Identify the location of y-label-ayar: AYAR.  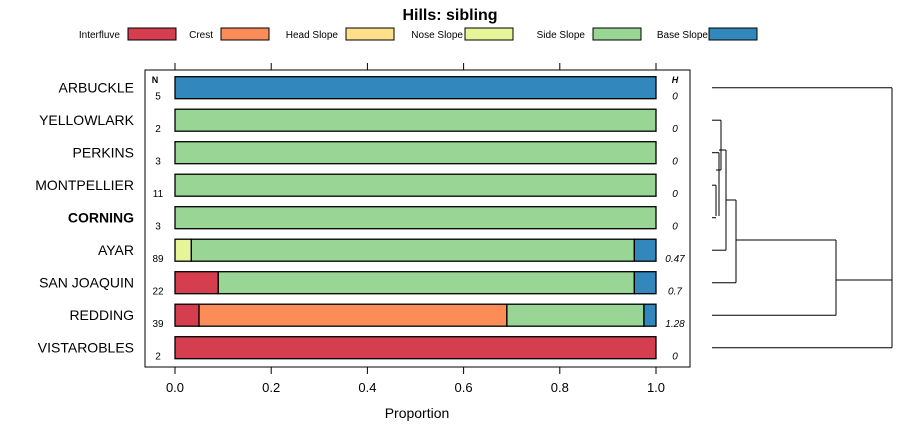
(116, 250).